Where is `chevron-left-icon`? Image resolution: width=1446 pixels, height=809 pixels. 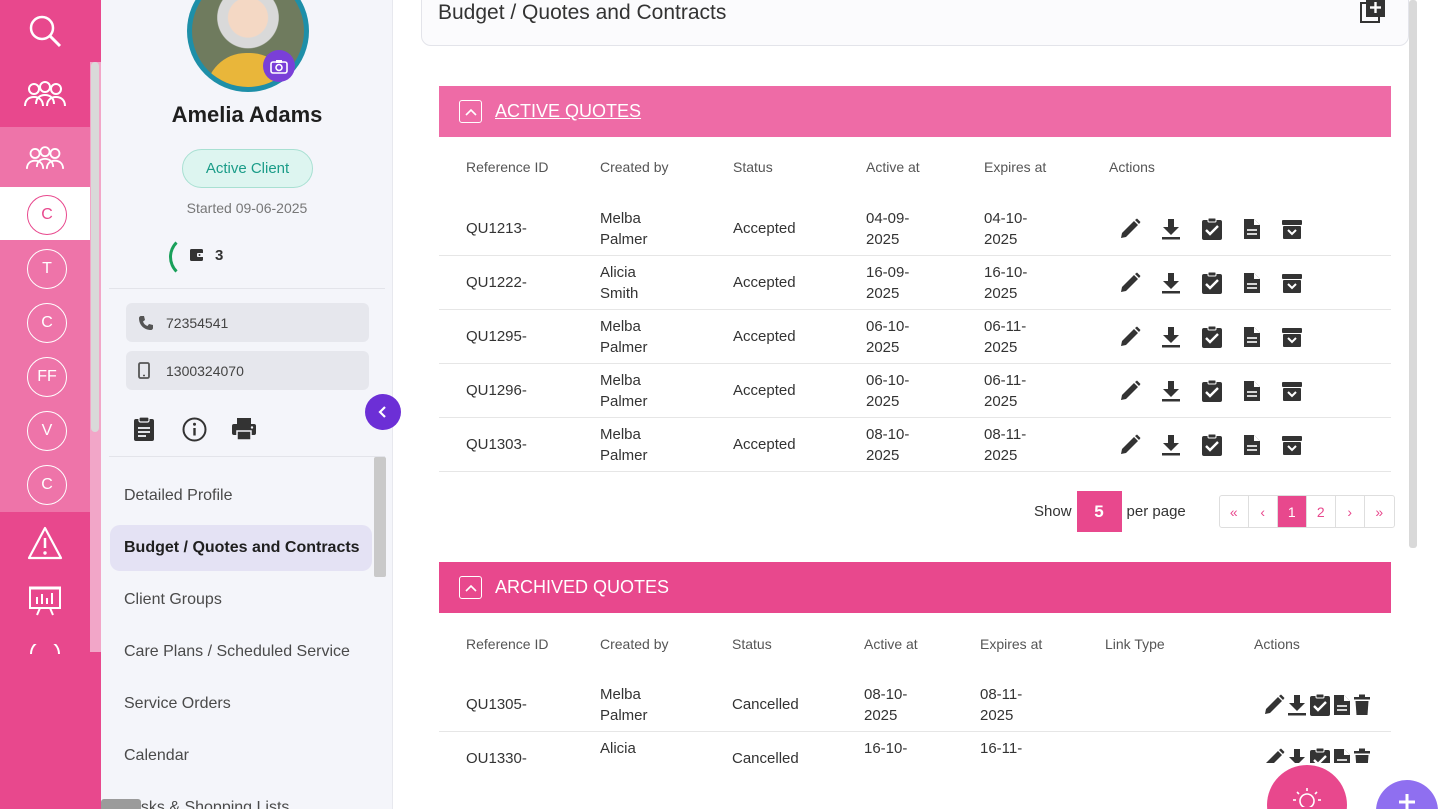
chevron-left-icon is located at coordinates (382, 412).